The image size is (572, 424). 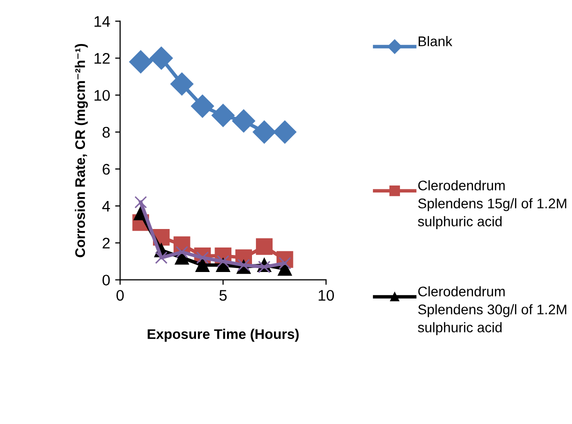 What do you see at coordinates (120, 295) in the screenshot?
I see `x-tick-label: 0` at bounding box center [120, 295].